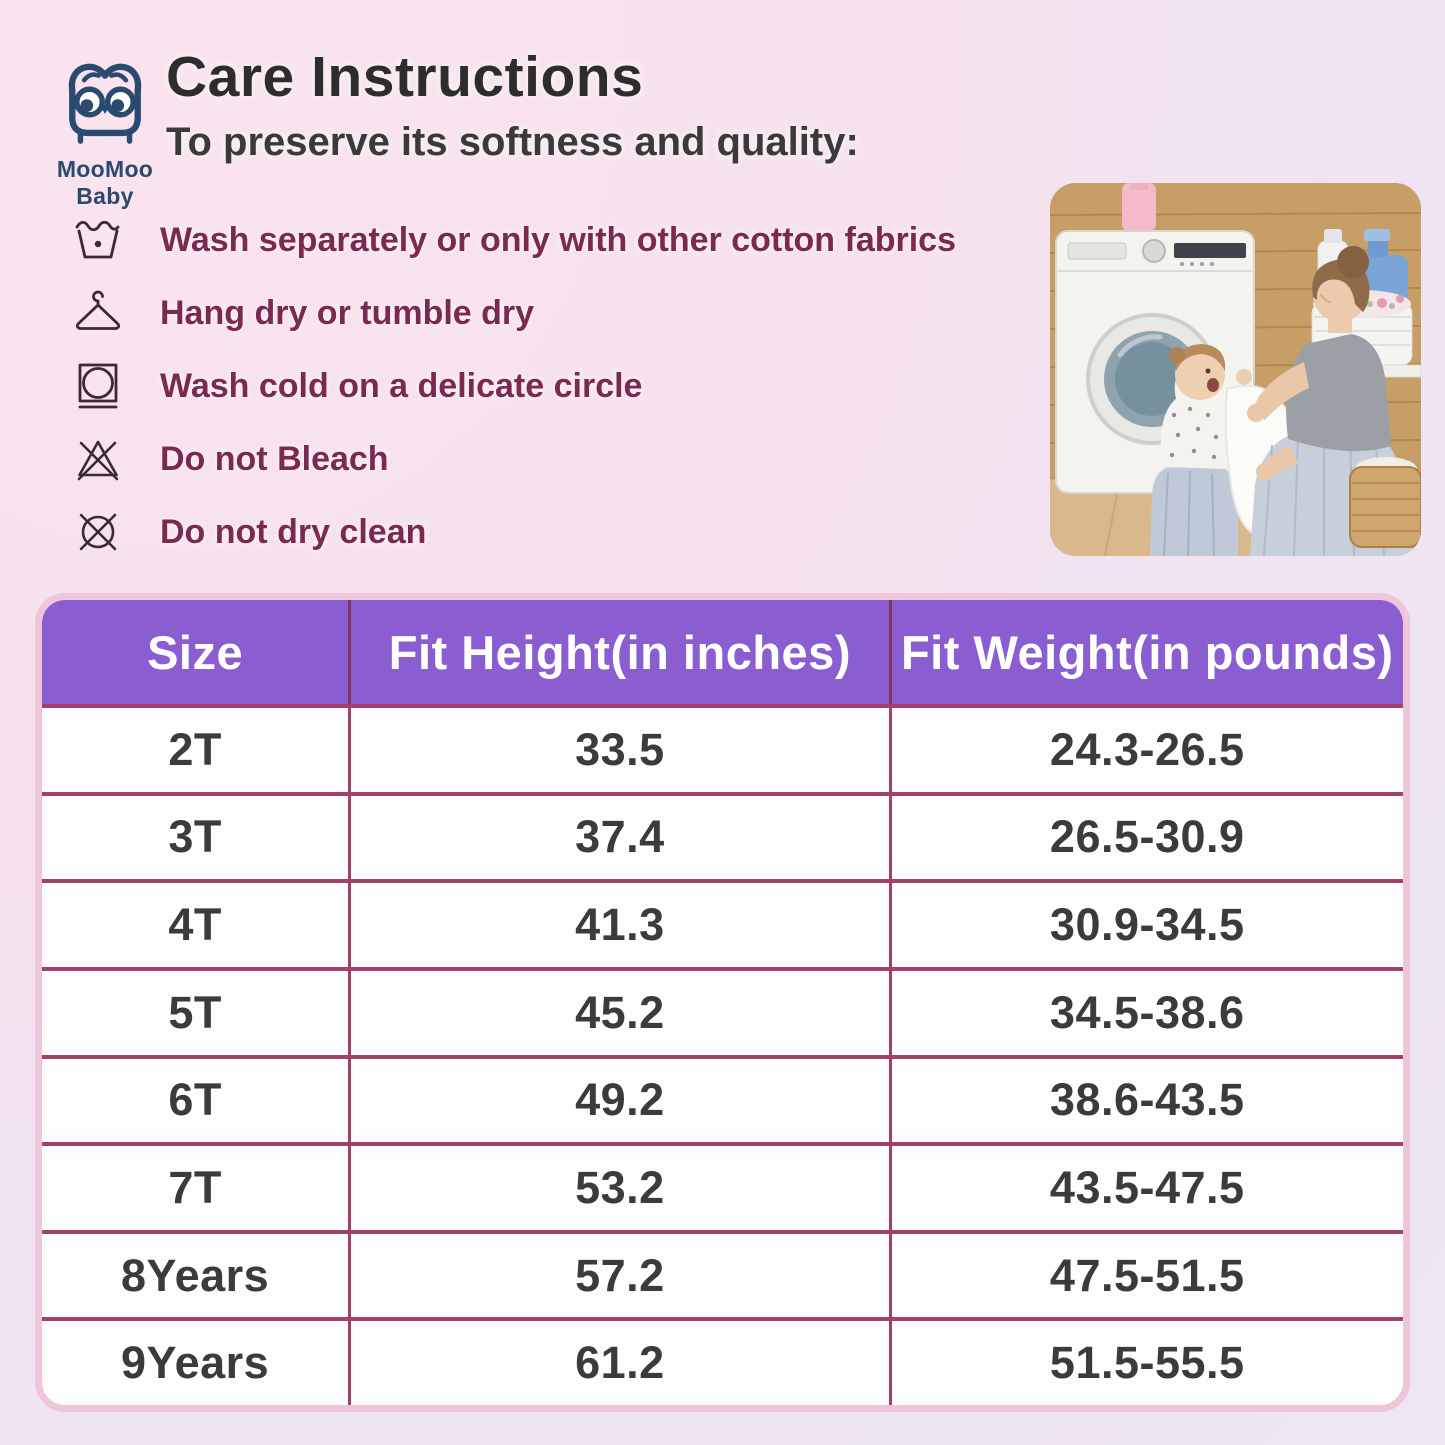 Image resolution: width=1445 pixels, height=1445 pixels. Describe the element at coordinates (274, 458) in the screenshot. I see `care-item-label: Do not Bleach` at that location.